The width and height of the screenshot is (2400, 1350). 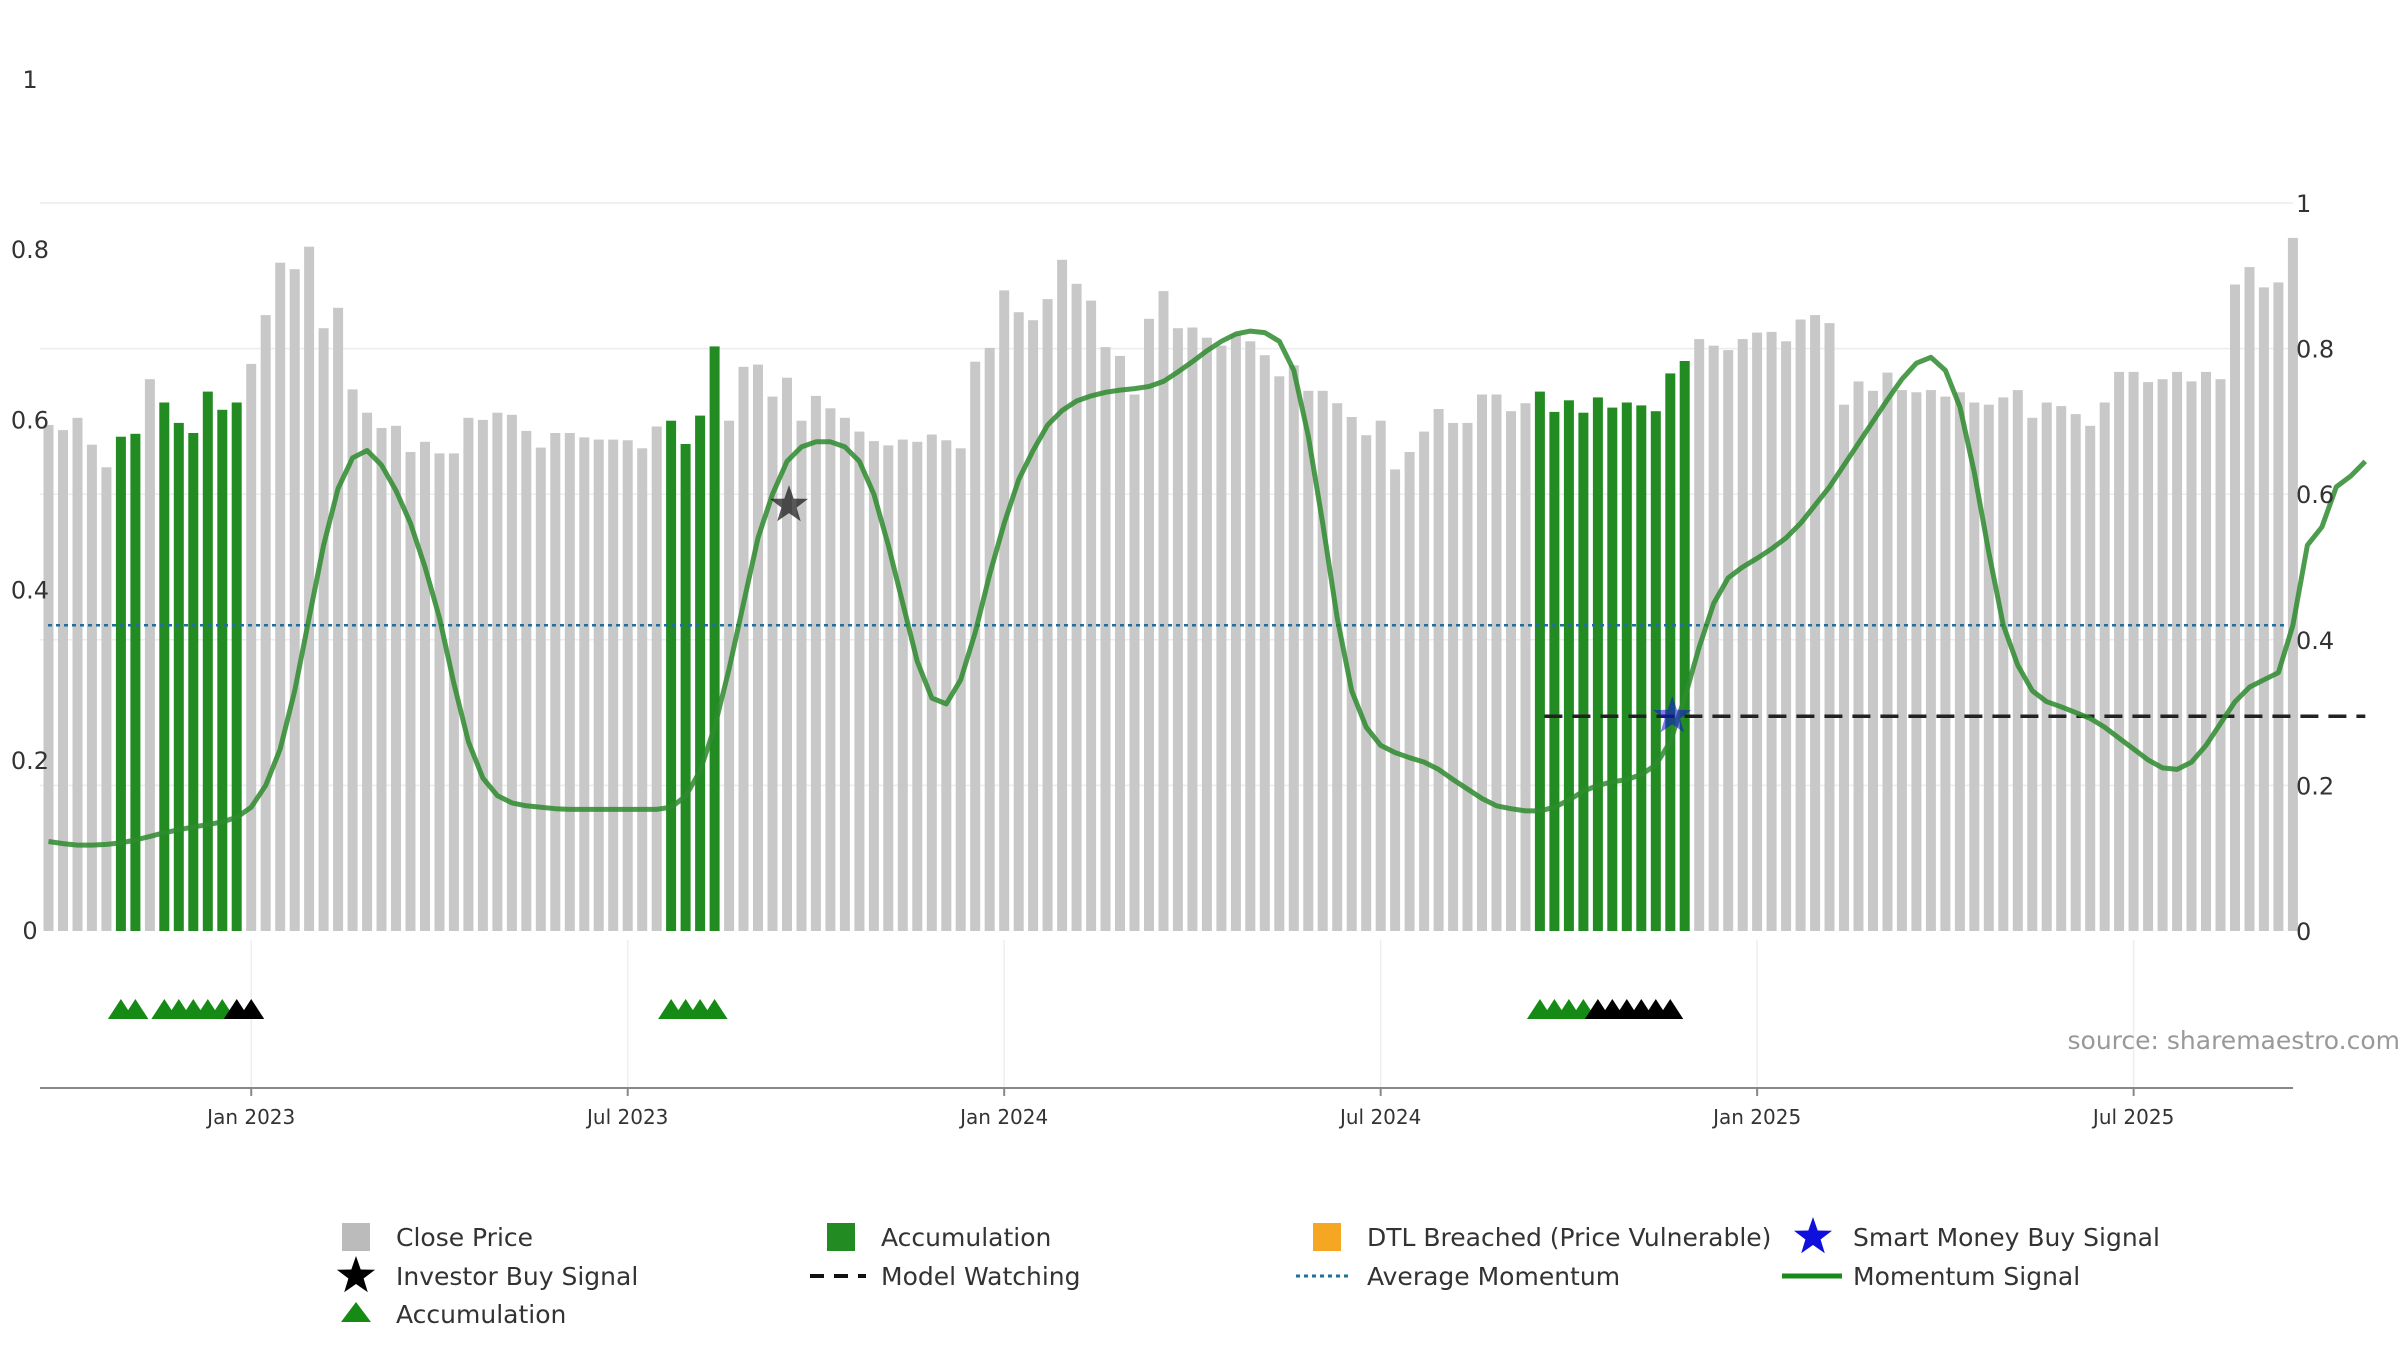 I want to click on legend-swatch-investor-buy-star, so click(x=356, y=1274).